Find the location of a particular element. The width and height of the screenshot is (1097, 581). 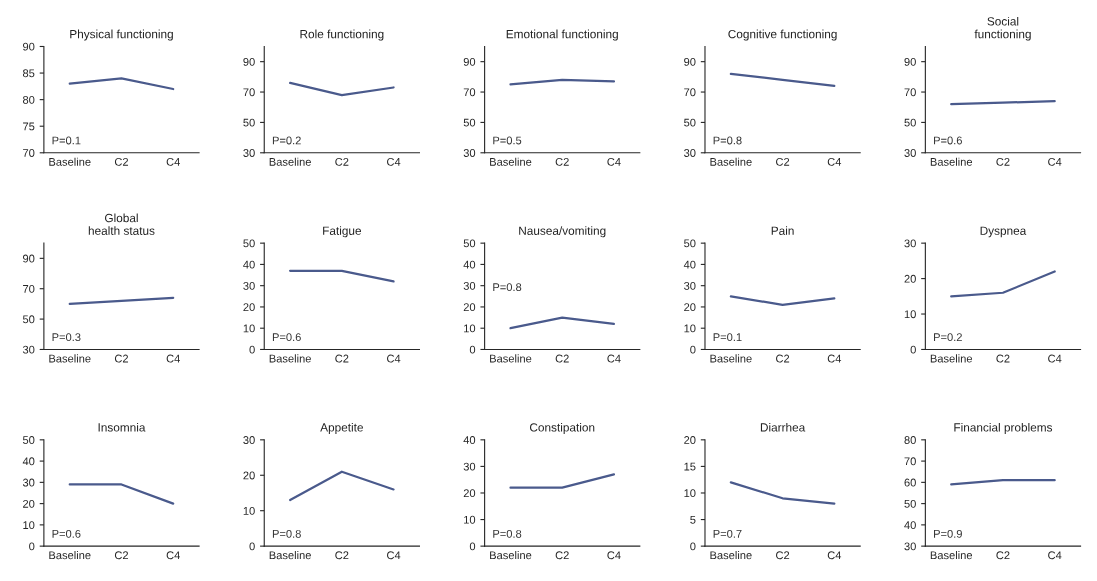

y-tick-label: 75 is located at coordinates (29, 126).